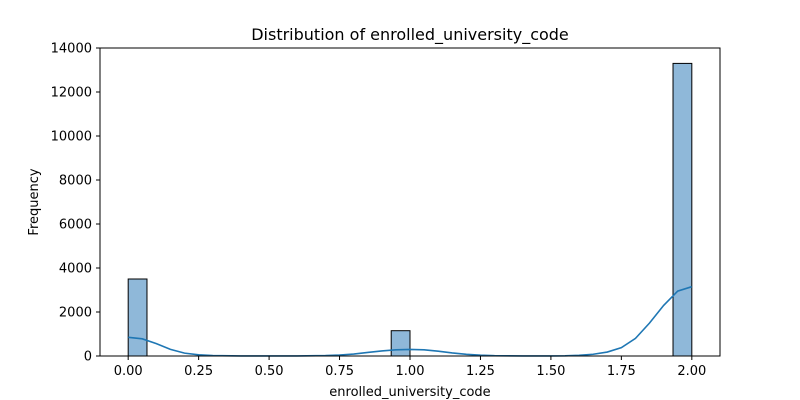 This screenshot has width=800, height=400. Describe the element at coordinates (88, 357) in the screenshot. I see `y-tick-label: 0` at that location.